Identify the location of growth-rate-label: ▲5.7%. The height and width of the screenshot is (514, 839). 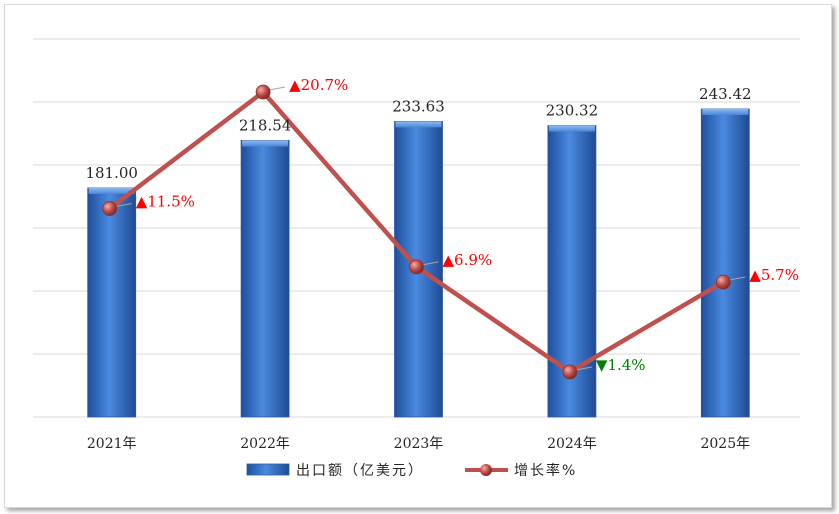
(774, 275).